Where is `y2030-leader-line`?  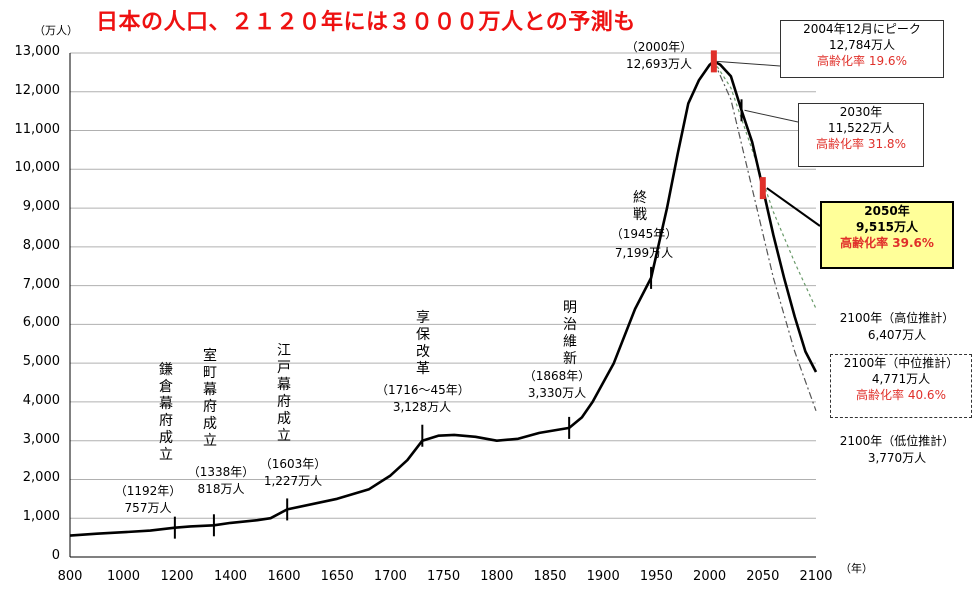
y2030-leader-line is located at coordinates (771, 116).